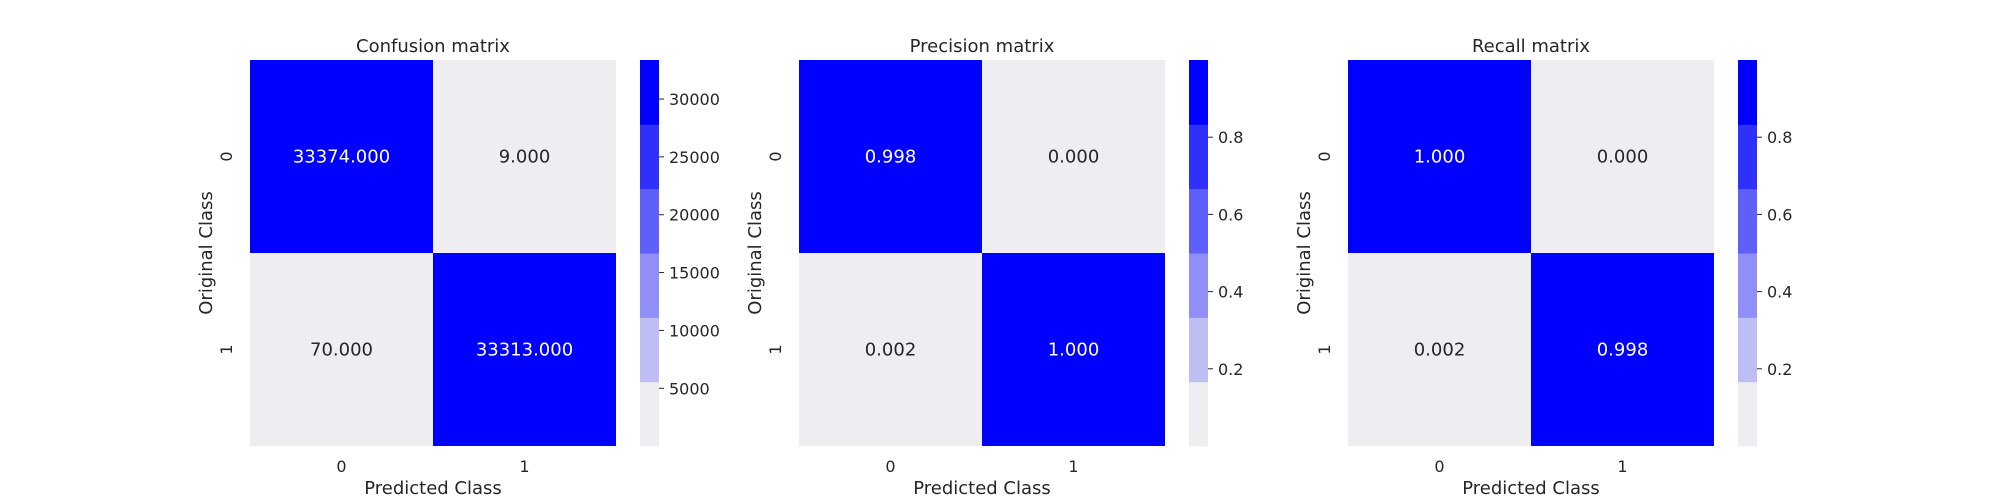 This screenshot has height=500, width=2000. I want to click on colorbar-tick-label: 5000, so click(689, 388).